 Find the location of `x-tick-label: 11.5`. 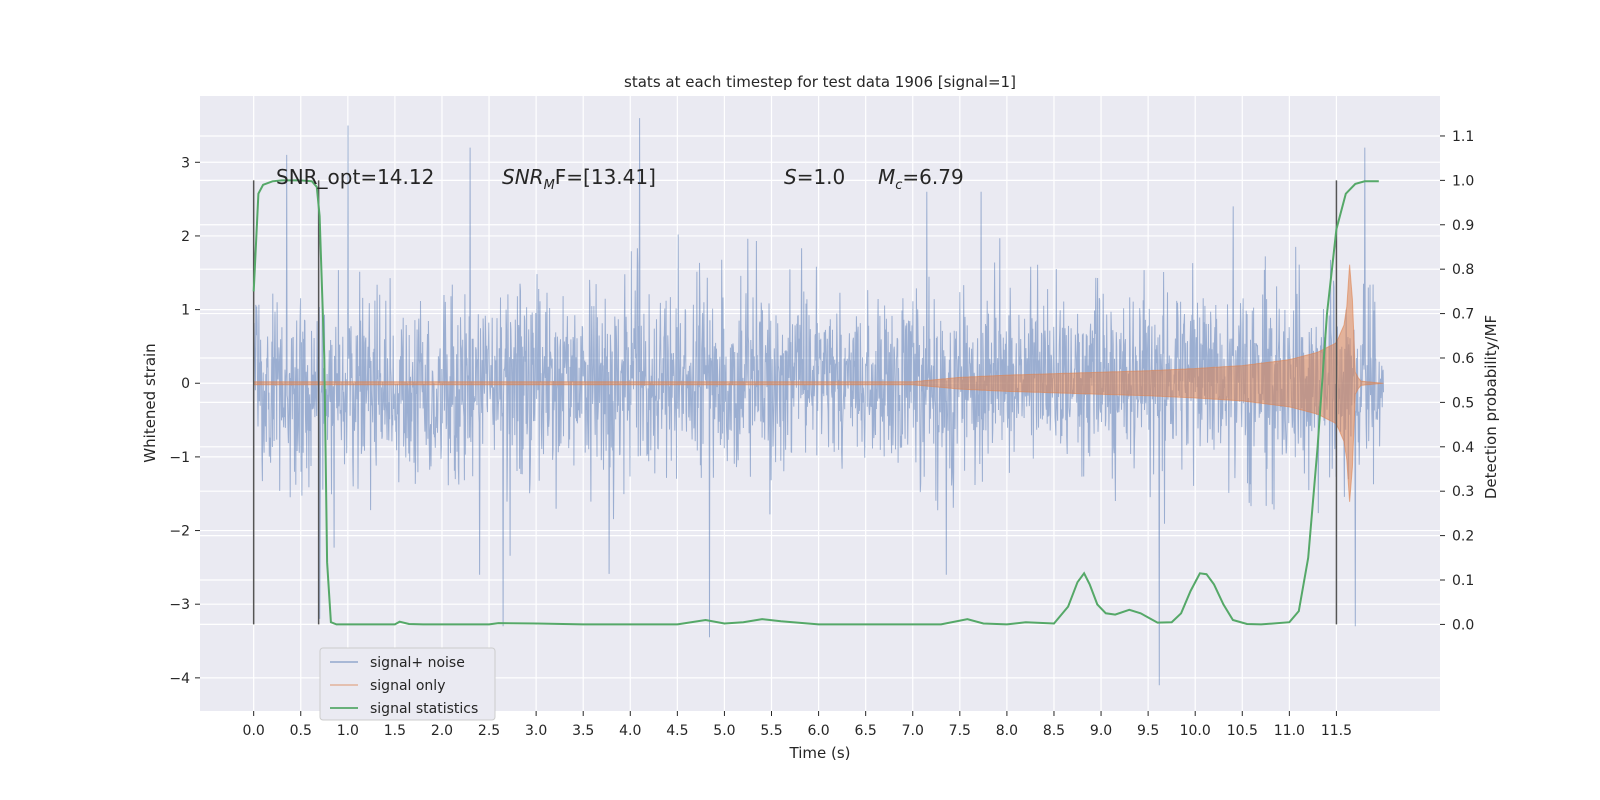

x-tick-label: 11.5 is located at coordinates (1336, 731).